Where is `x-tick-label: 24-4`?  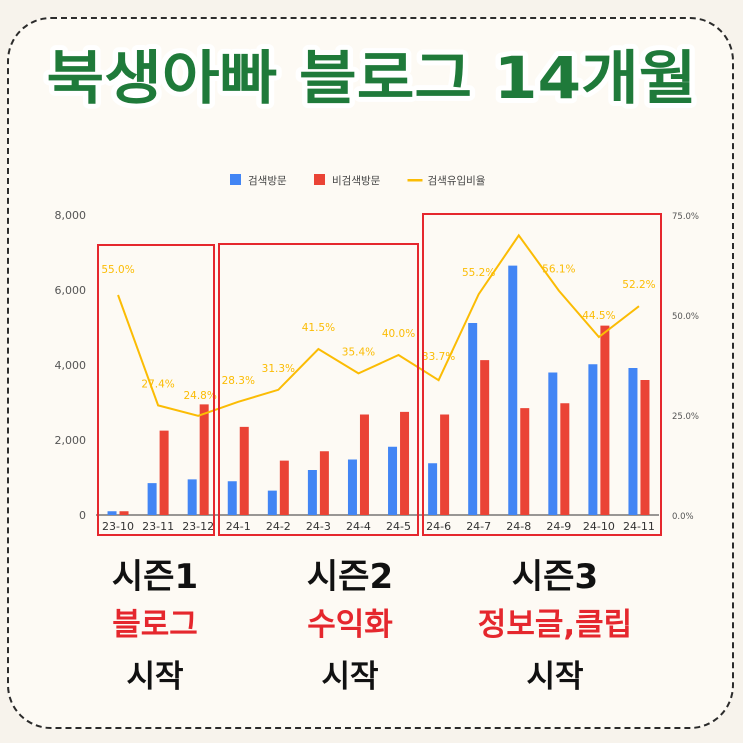 x-tick-label: 24-4 is located at coordinates (358, 526).